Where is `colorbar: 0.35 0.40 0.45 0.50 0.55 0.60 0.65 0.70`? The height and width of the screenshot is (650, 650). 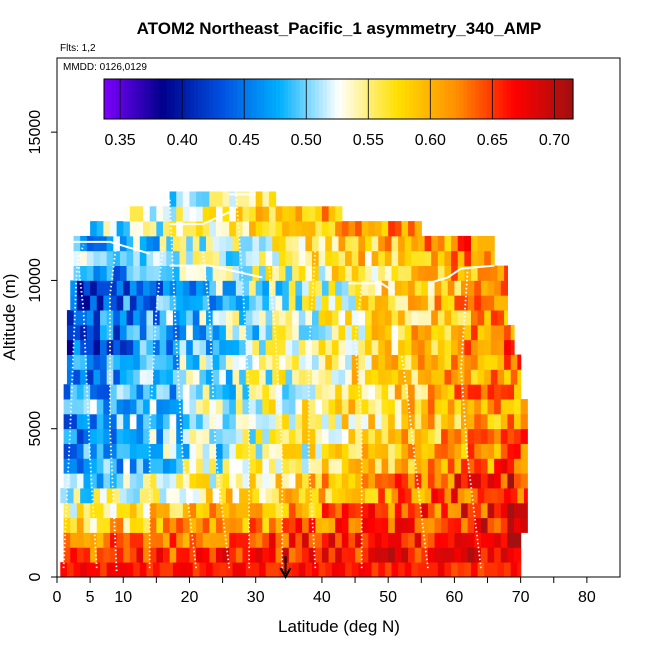
colorbar: 0.35 0.40 0.45 0.50 0.55 0.60 0.65 0.70 is located at coordinates (338, 113).